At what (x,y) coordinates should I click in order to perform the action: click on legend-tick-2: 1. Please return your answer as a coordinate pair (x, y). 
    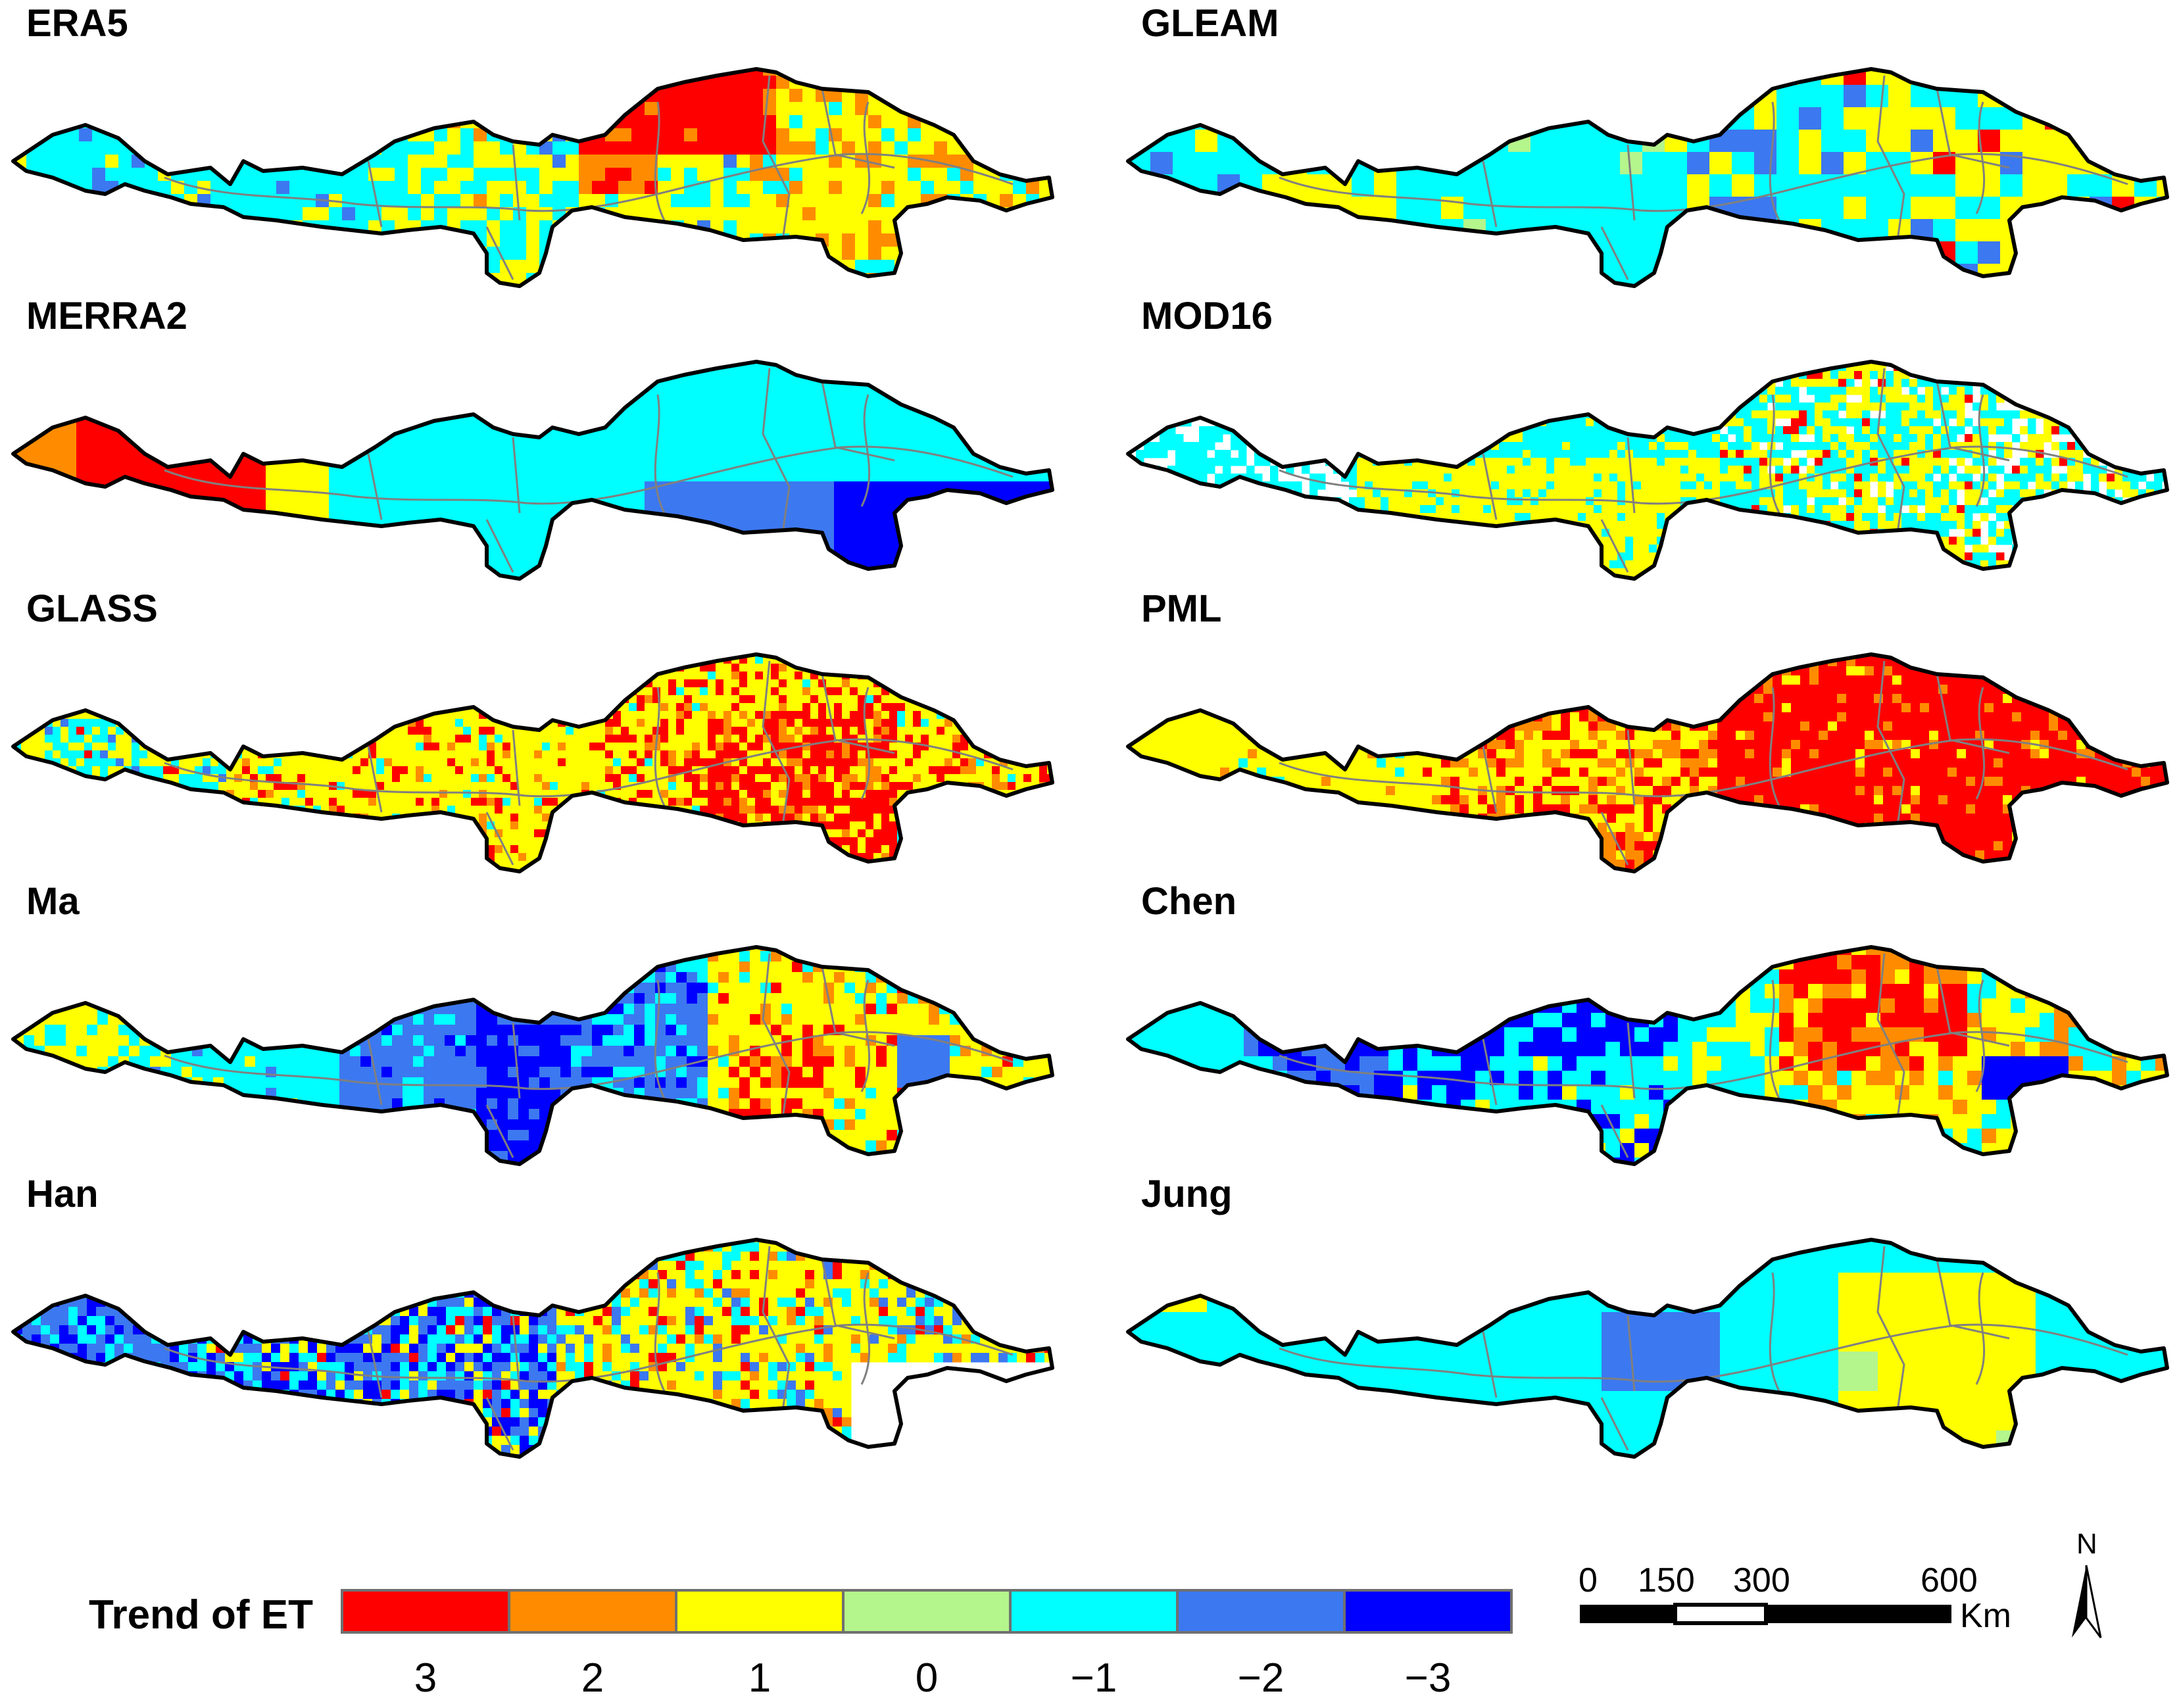
    Looking at the image, I should click on (759, 1678).